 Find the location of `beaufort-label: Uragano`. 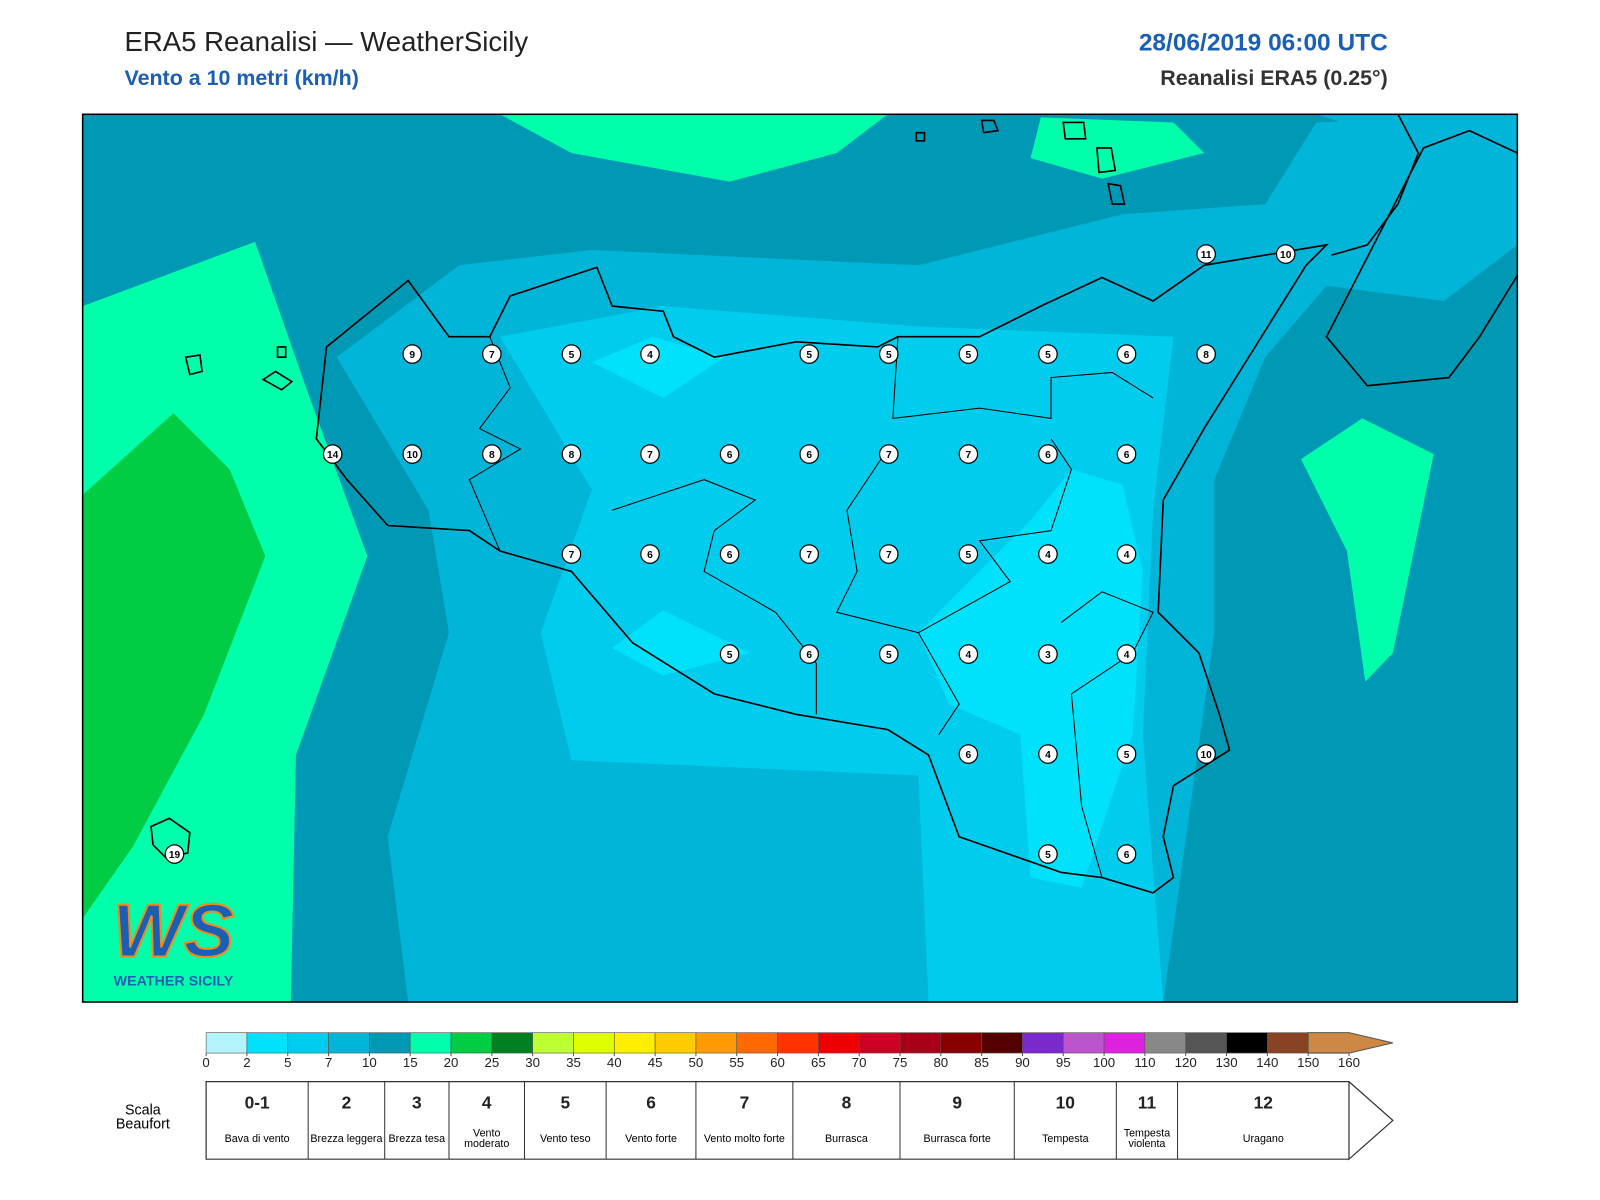

beaufort-label: Uragano is located at coordinates (1263, 1138).